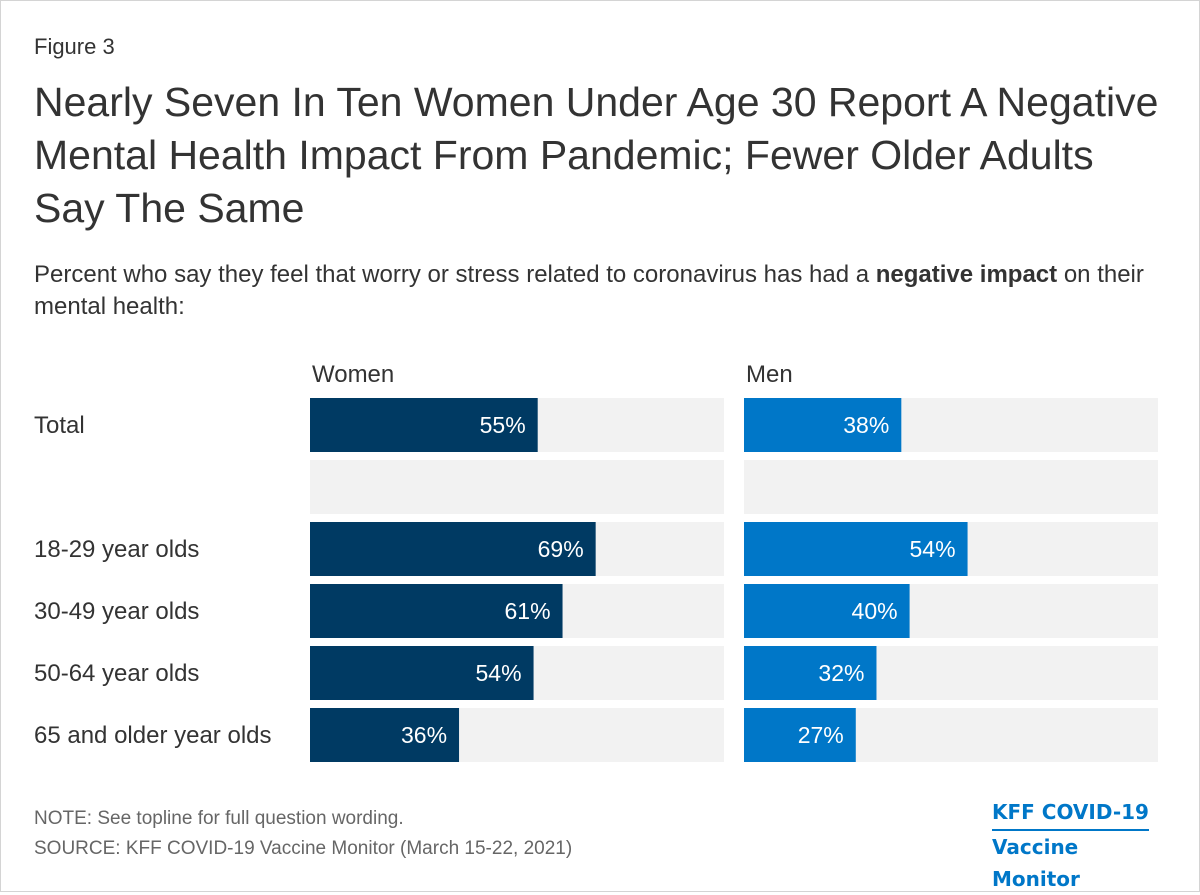 The width and height of the screenshot is (1200, 895). What do you see at coordinates (866, 425) in the screenshot?
I see `bar-value-men-total: 38%` at bounding box center [866, 425].